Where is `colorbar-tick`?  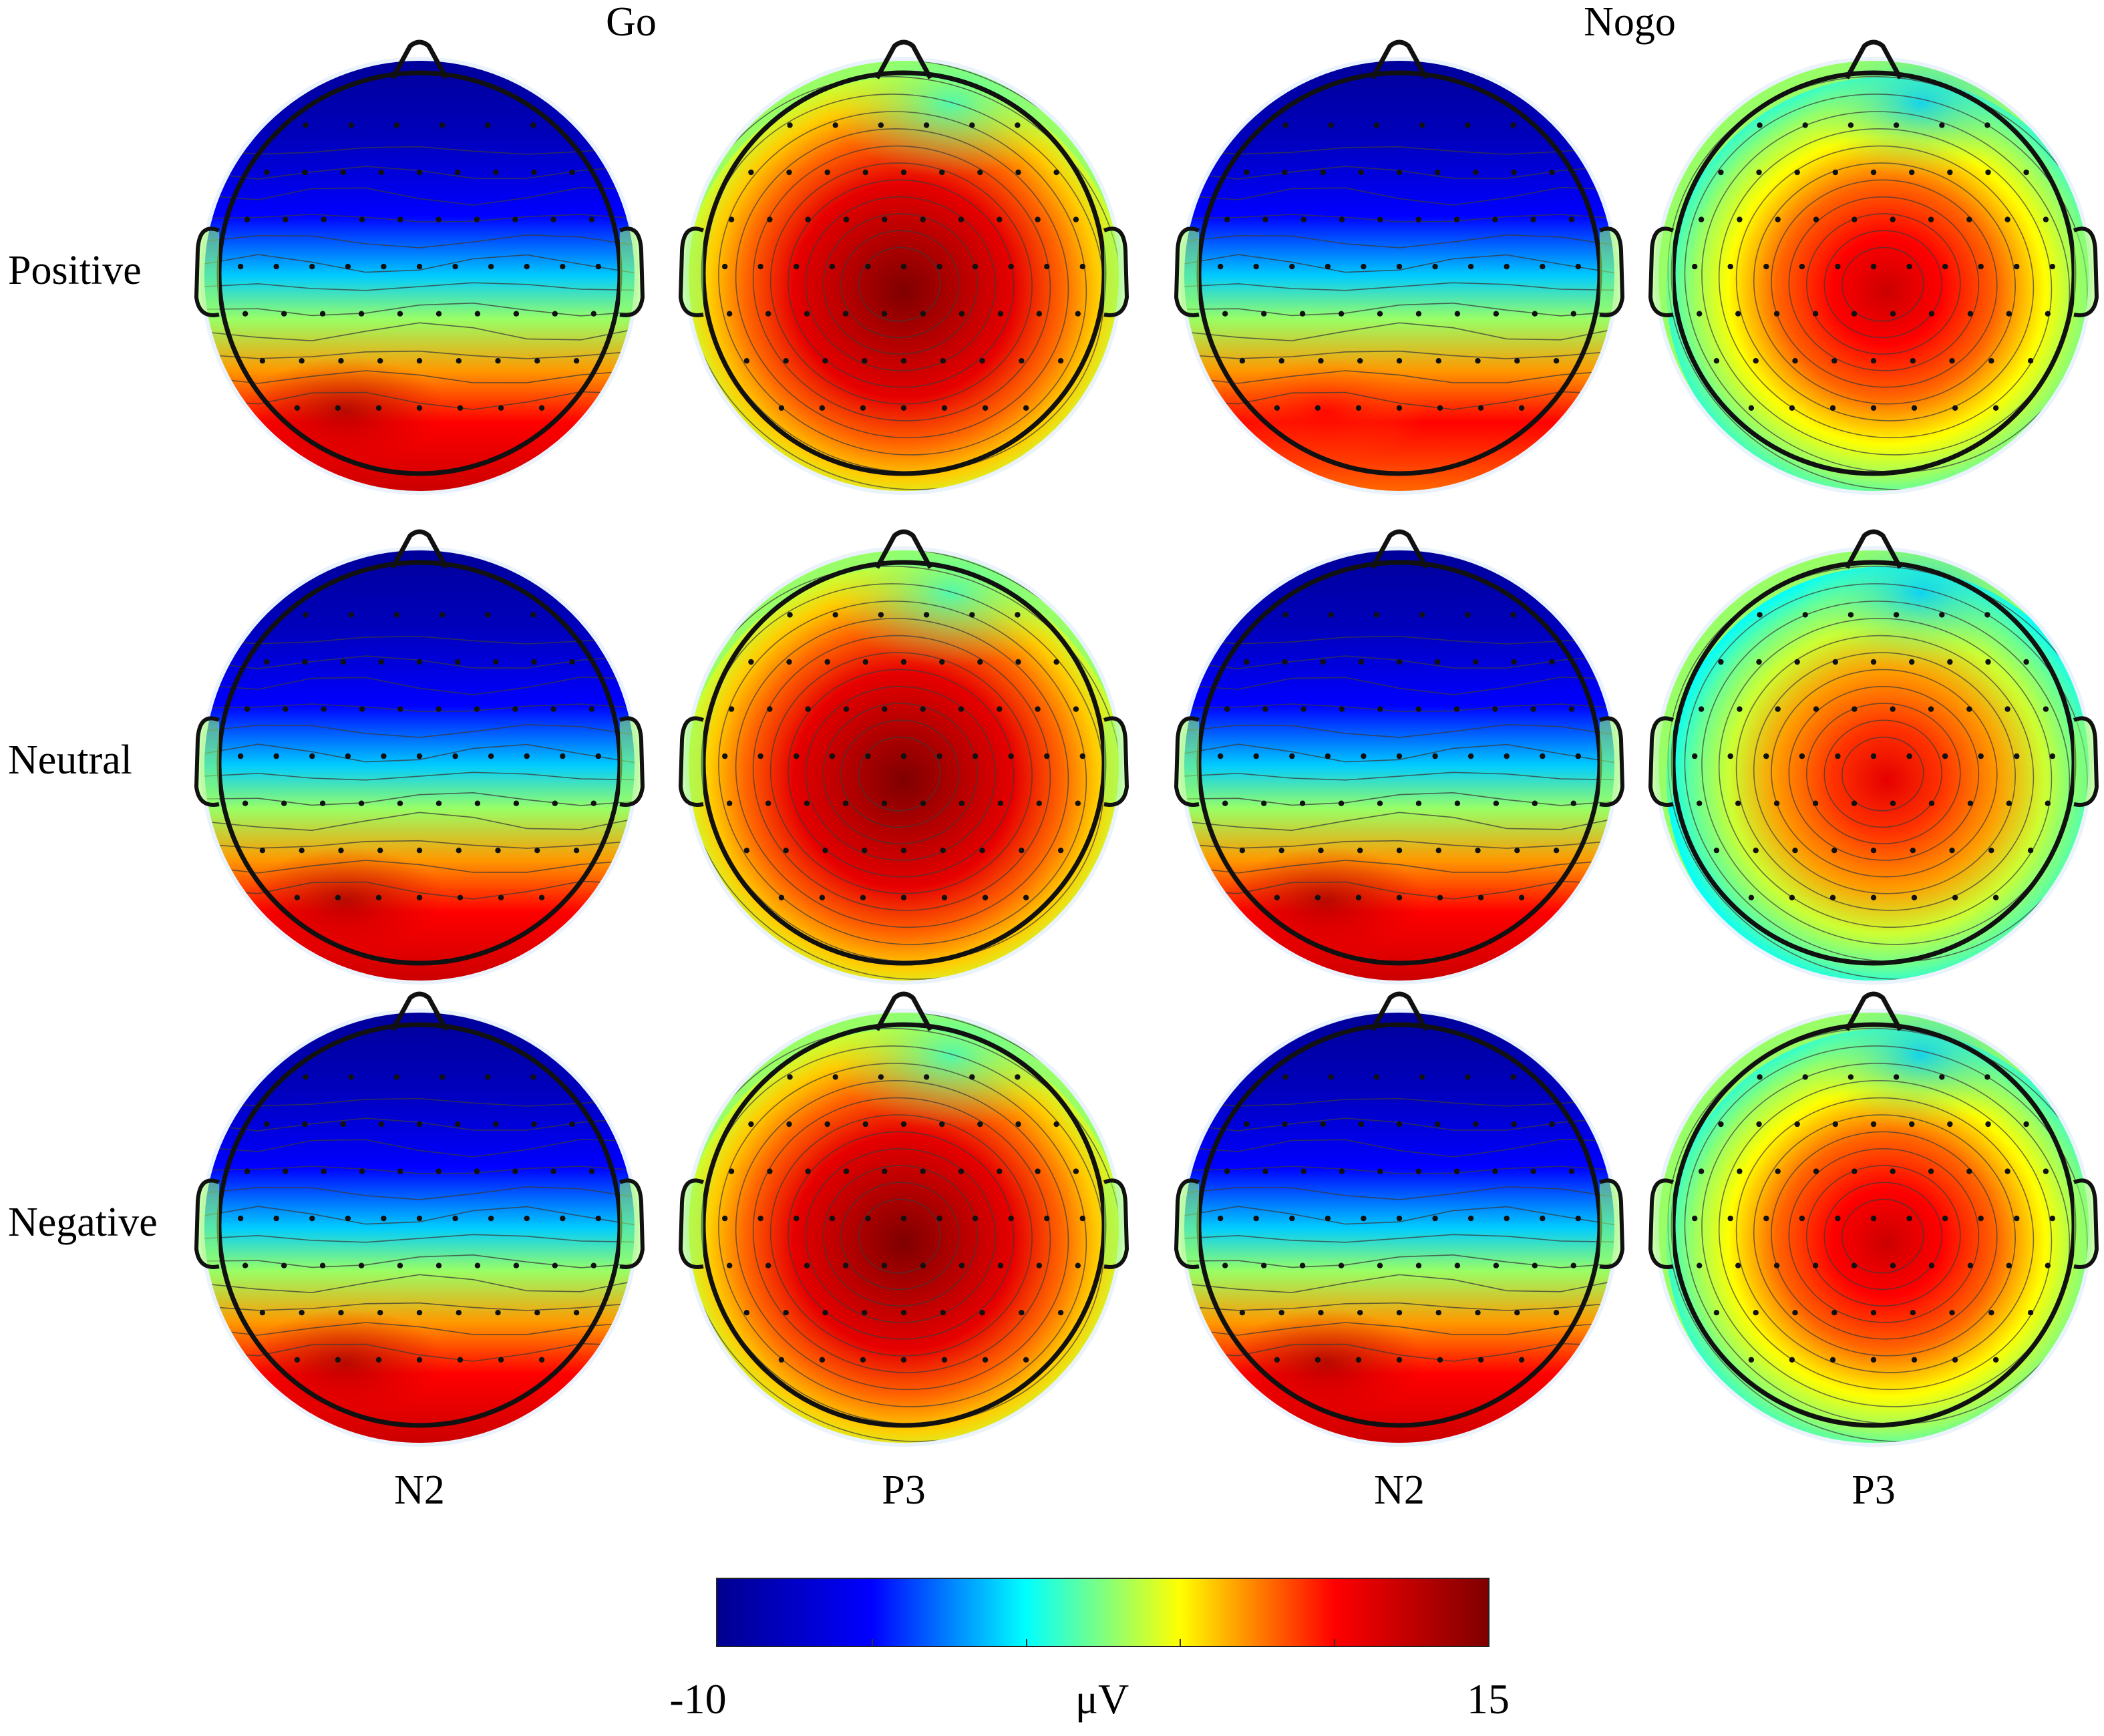
colorbar-tick is located at coordinates (872, 1643).